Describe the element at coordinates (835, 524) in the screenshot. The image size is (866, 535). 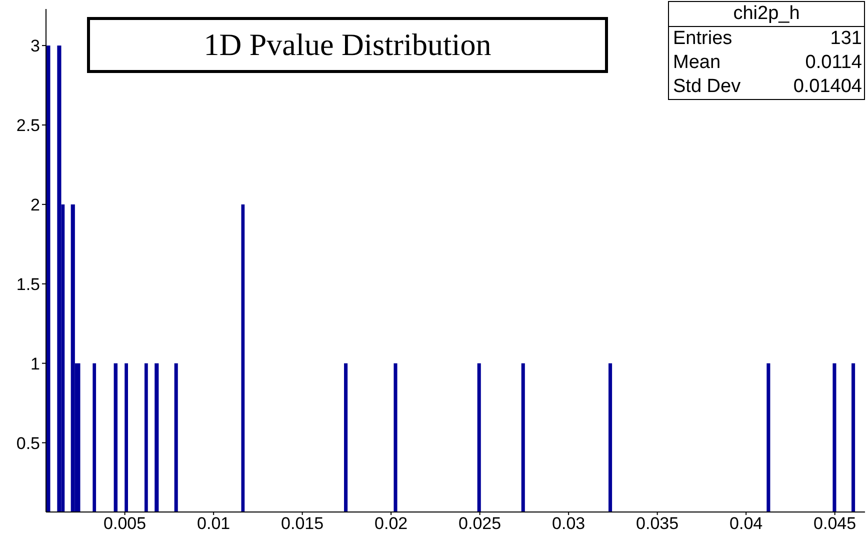
I see `x-tick-label: 0.045` at that location.